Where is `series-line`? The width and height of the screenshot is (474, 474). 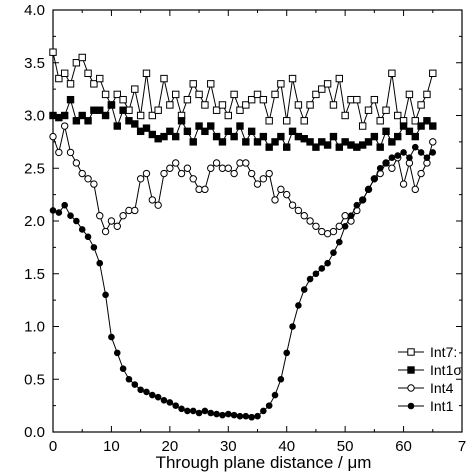
series-line is located at coordinates (243, 90).